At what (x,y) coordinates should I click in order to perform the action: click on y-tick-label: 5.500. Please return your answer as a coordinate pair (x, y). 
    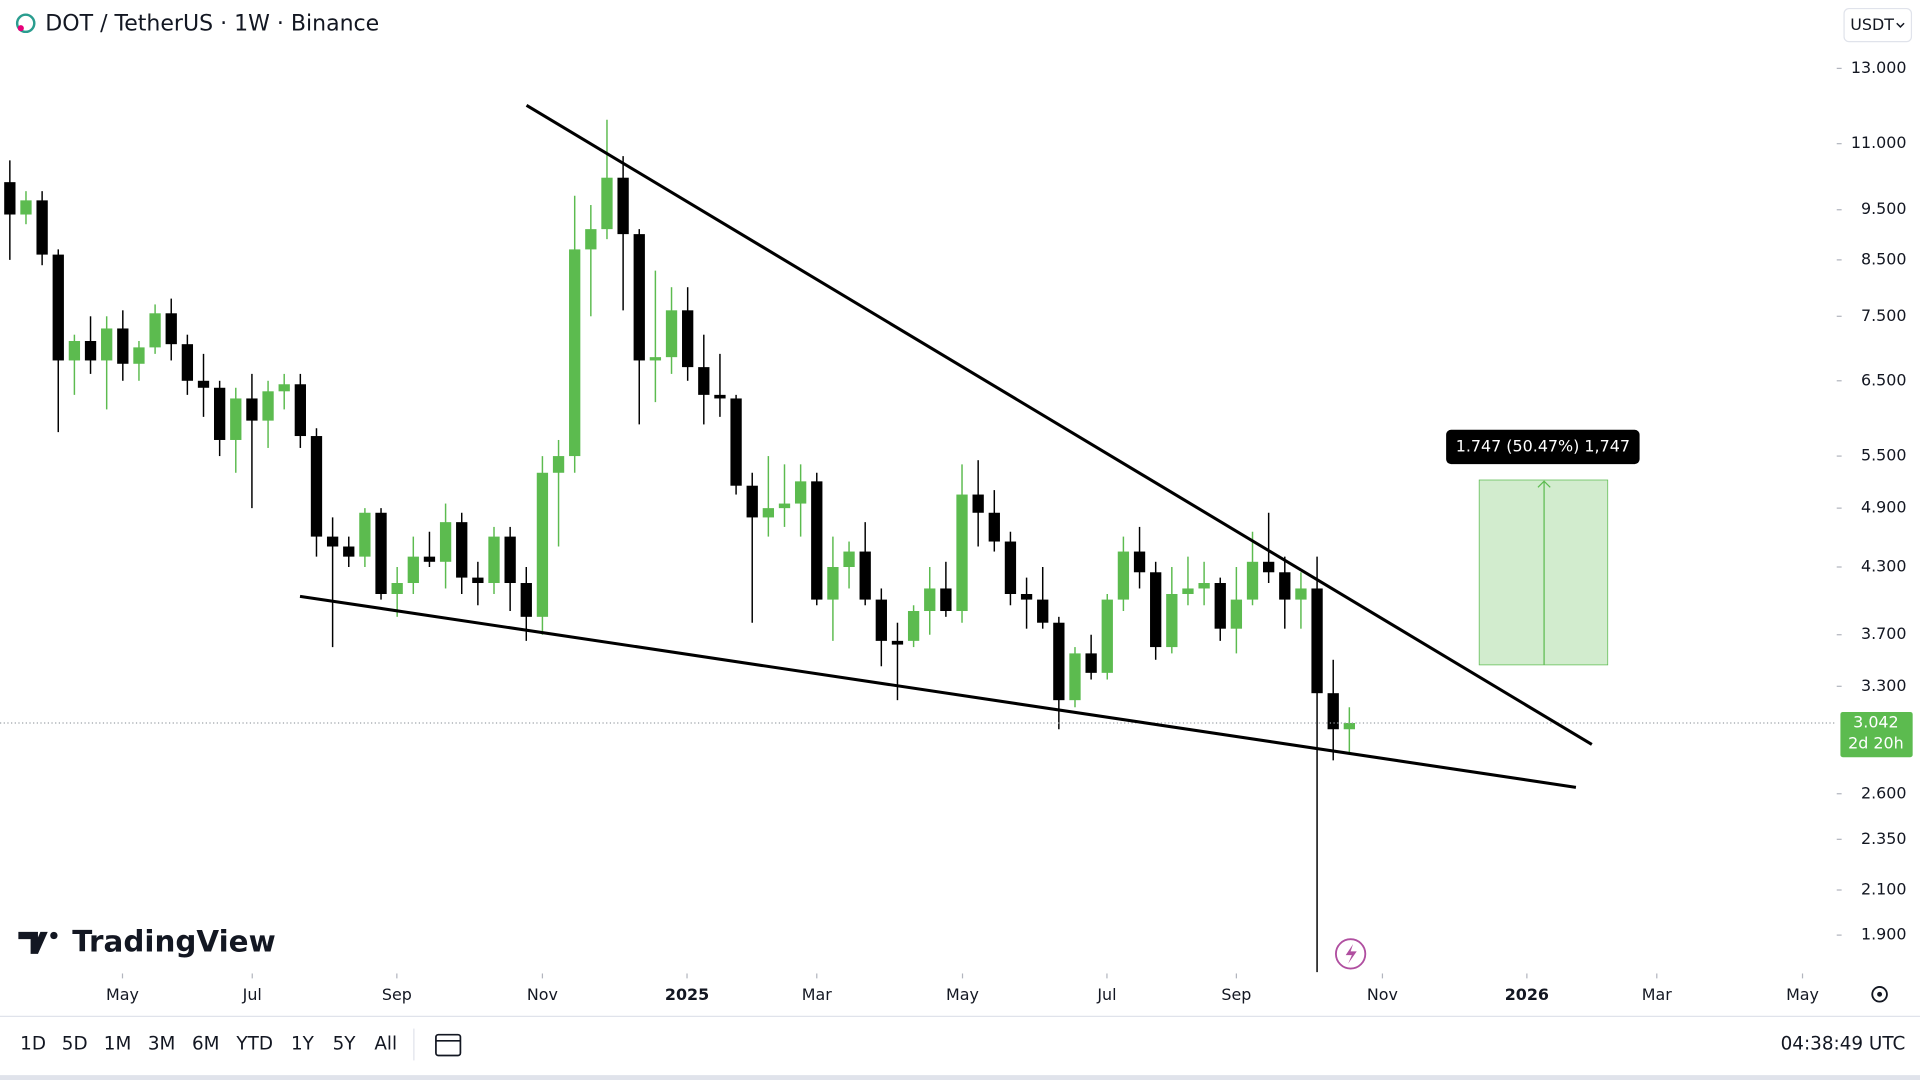
    Looking at the image, I should click on (1884, 455).